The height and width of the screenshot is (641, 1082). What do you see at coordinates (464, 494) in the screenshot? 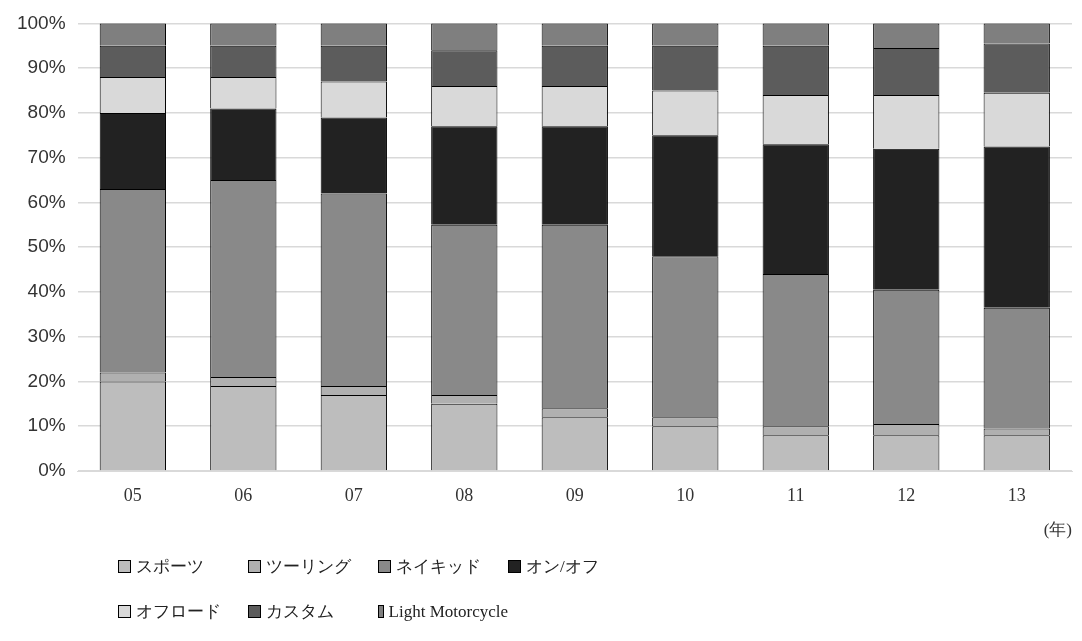
I see `x-tick-label: 08` at bounding box center [464, 494].